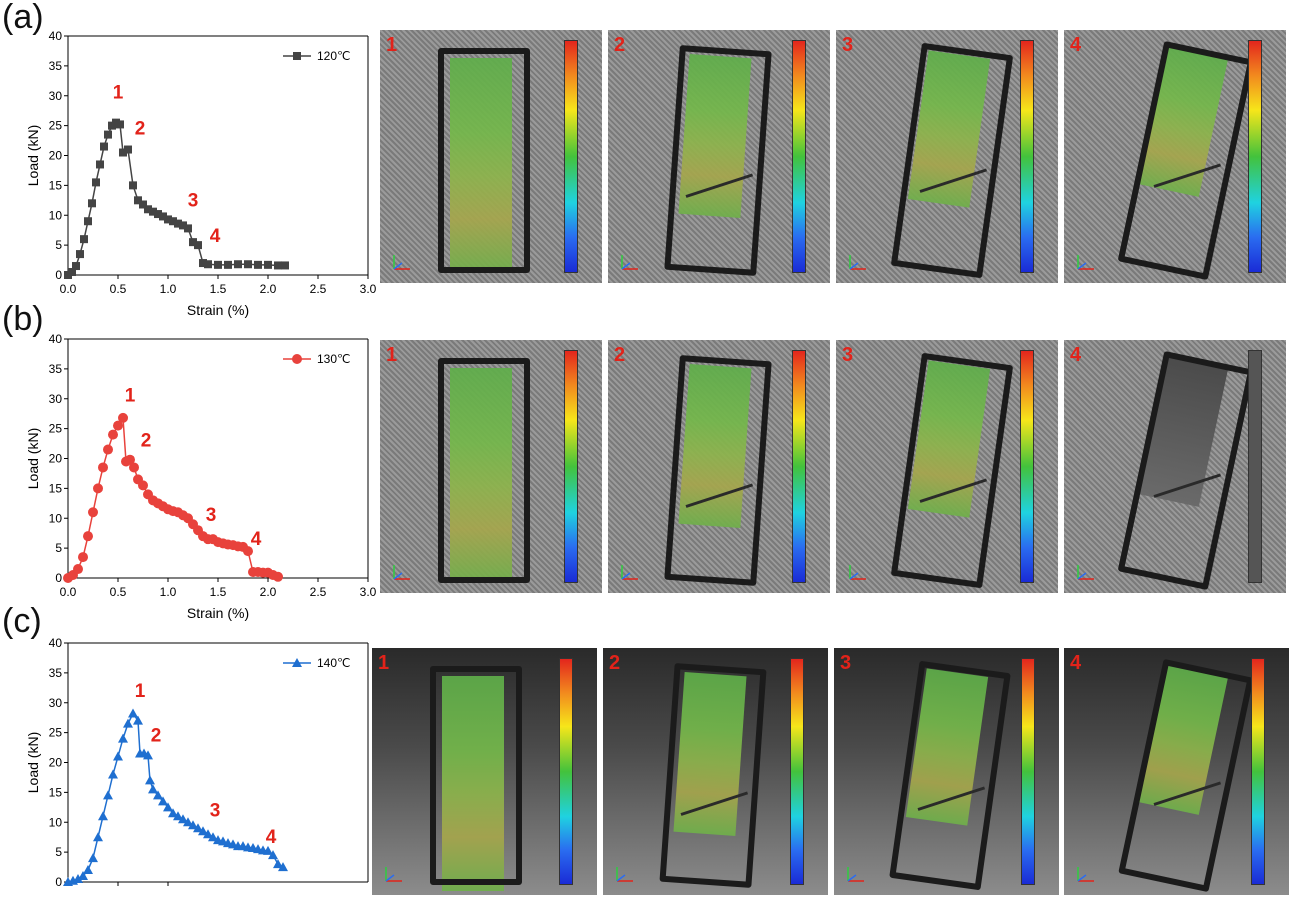  Describe the element at coordinates (318, 592) in the screenshot. I see `x-tick-label: 2.5` at that location.